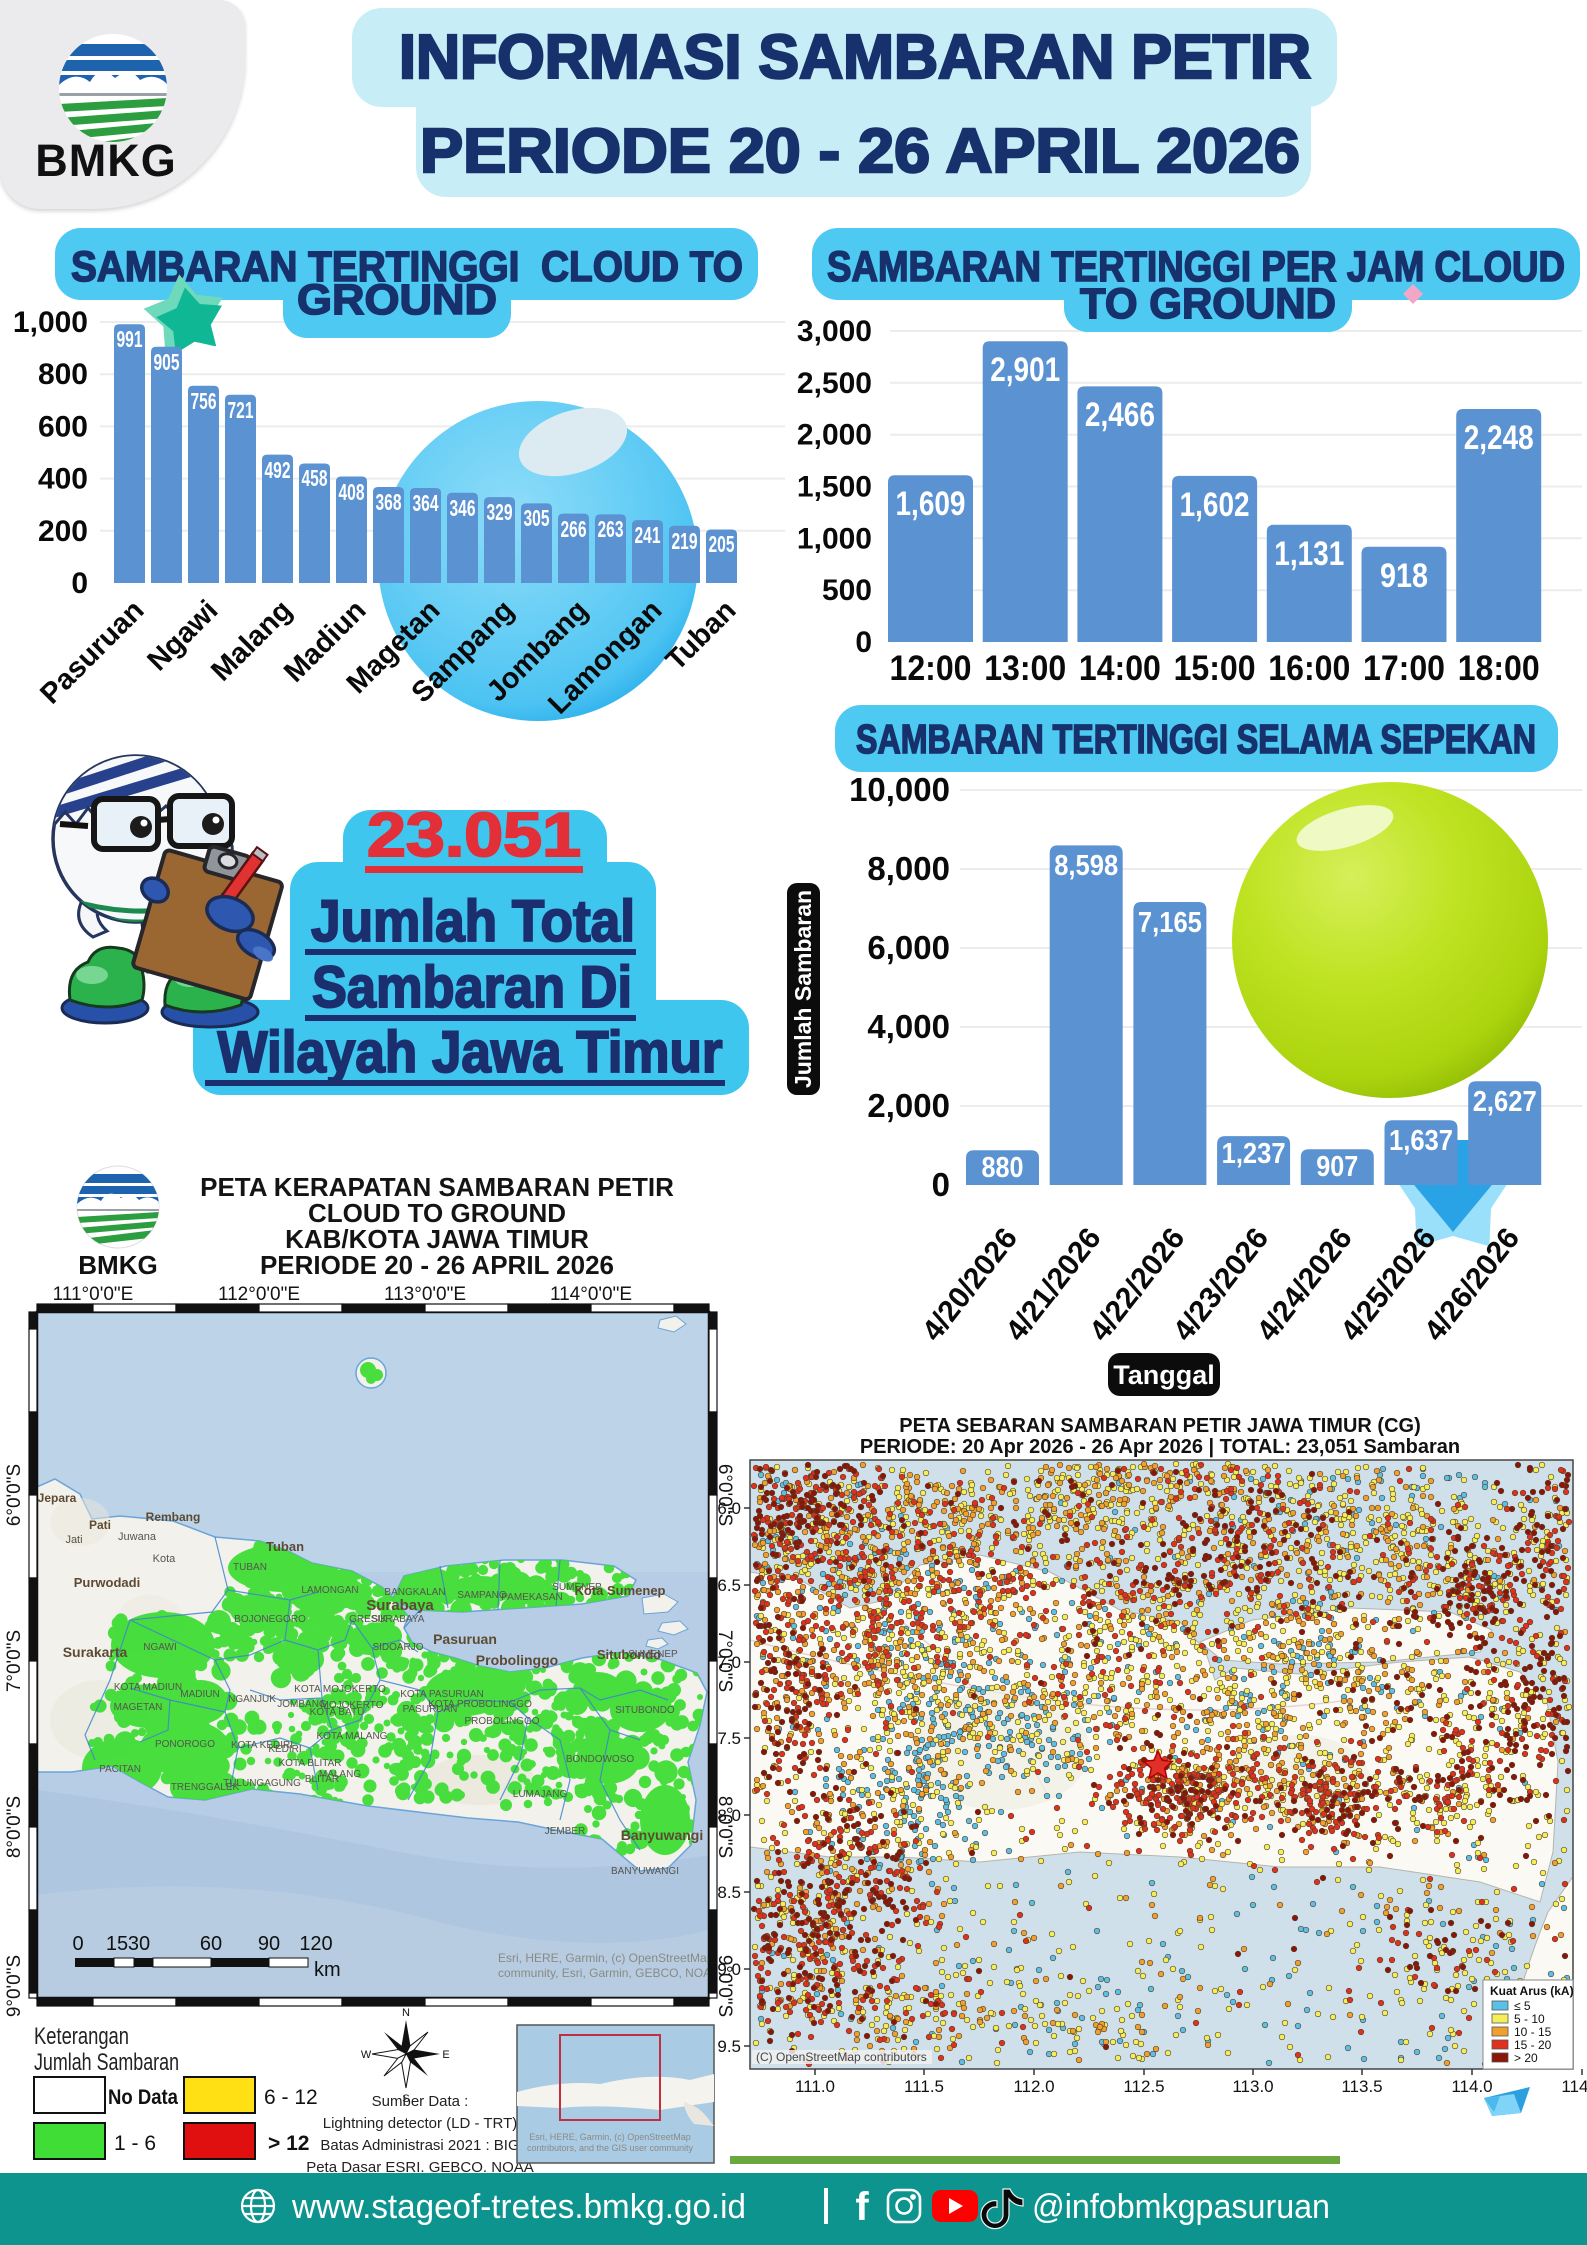 The image size is (1587, 2245). Describe the element at coordinates (199, 1694) in the screenshot. I see `svg-text: MADIUN` at that location.